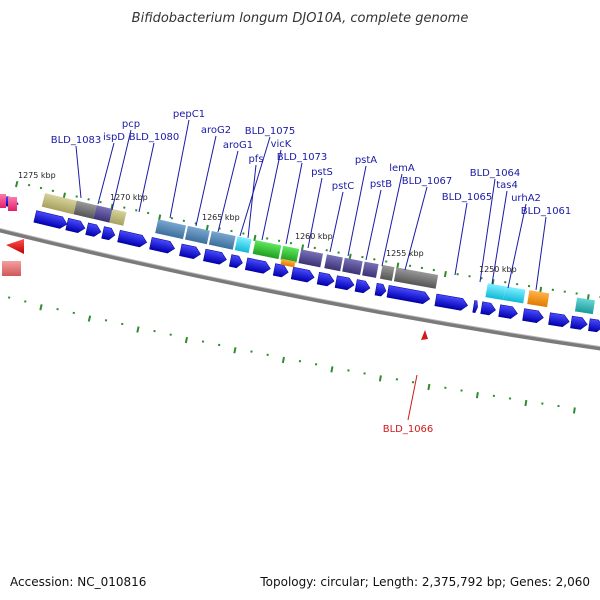  I want to click on gene-label-psta: pstA, so click(366, 160).